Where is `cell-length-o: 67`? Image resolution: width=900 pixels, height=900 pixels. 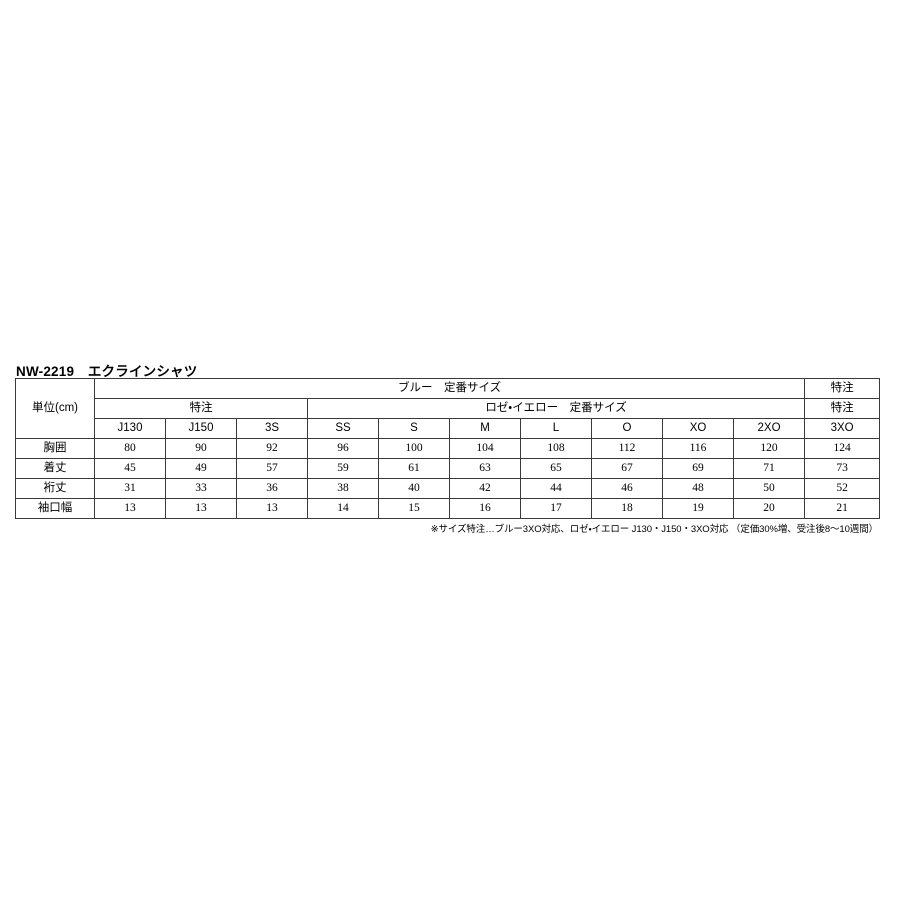
cell-length-o: 67 is located at coordinates (627, 468).